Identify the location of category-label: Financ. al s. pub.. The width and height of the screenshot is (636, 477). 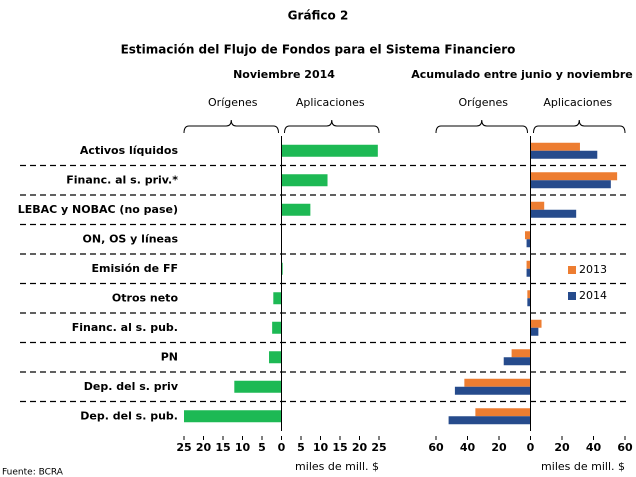
(125, 327).